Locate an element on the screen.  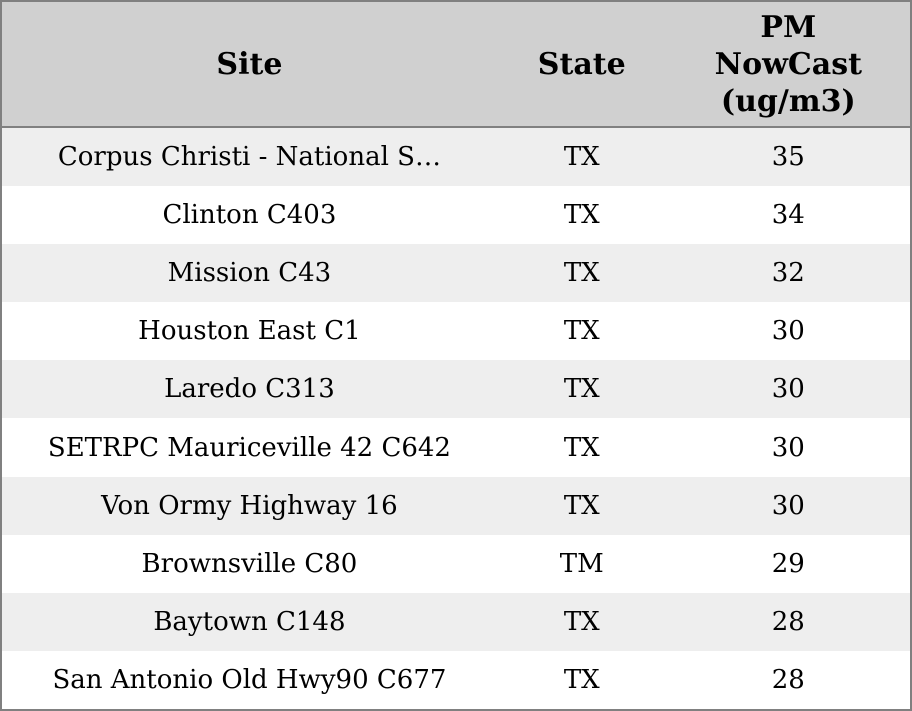
cell-site: San Antonio Old Hwy90 C677 is located at coordinates (249, 679).